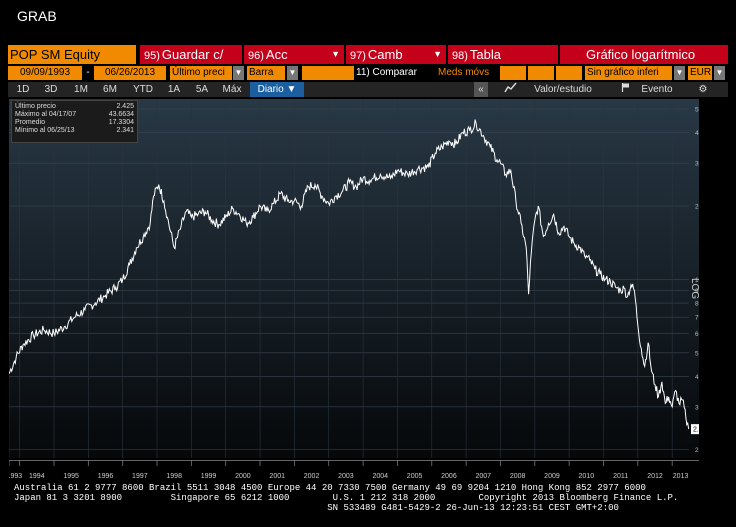 The width and height of the screenshot is (736, 527). What do you see at coordinates (45, 73) in the screenshot?
I see `start-date-field: 09/09/1993` at bounding box center [45, 73].